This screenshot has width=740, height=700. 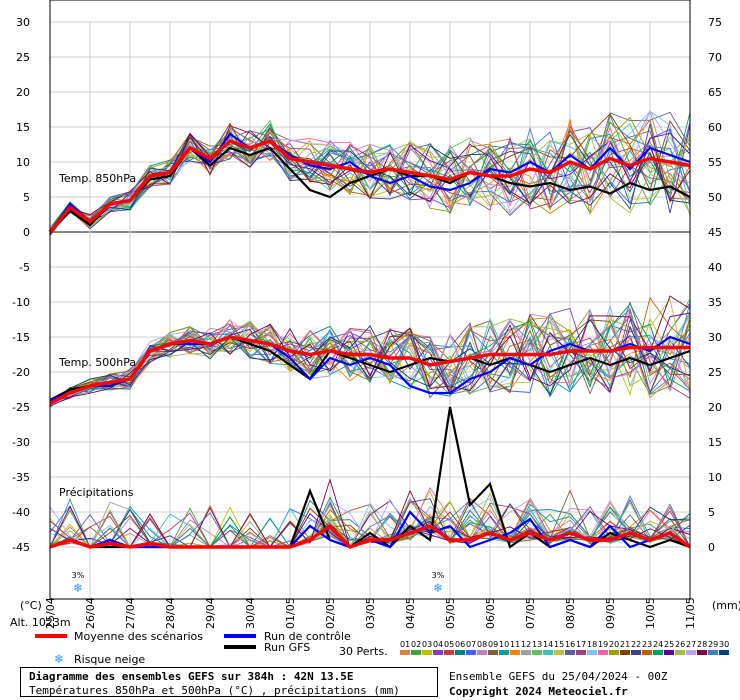 I want to click on pert-number: 06, so click(x=460, y=644).